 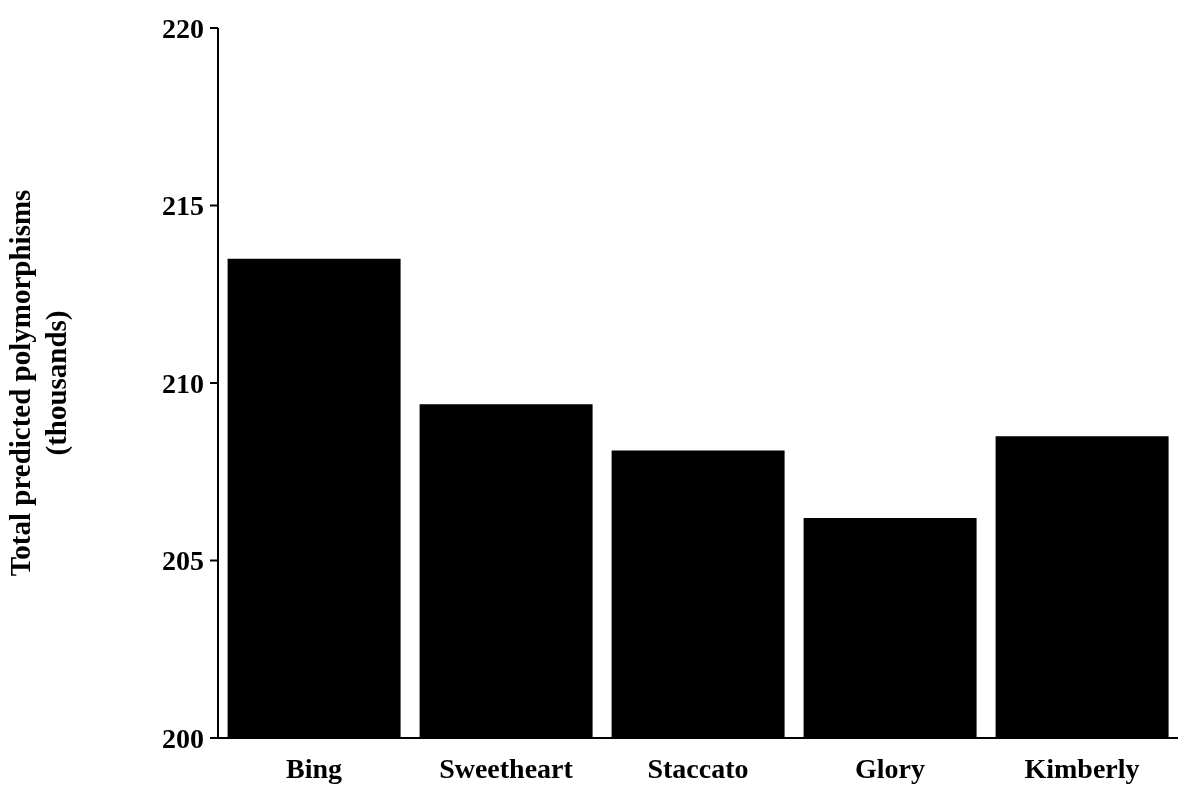 What do you see at coordinates (890, 768) in the screenshot?
I see `x-tick-label: Glory` at bounding box center [890, 768].